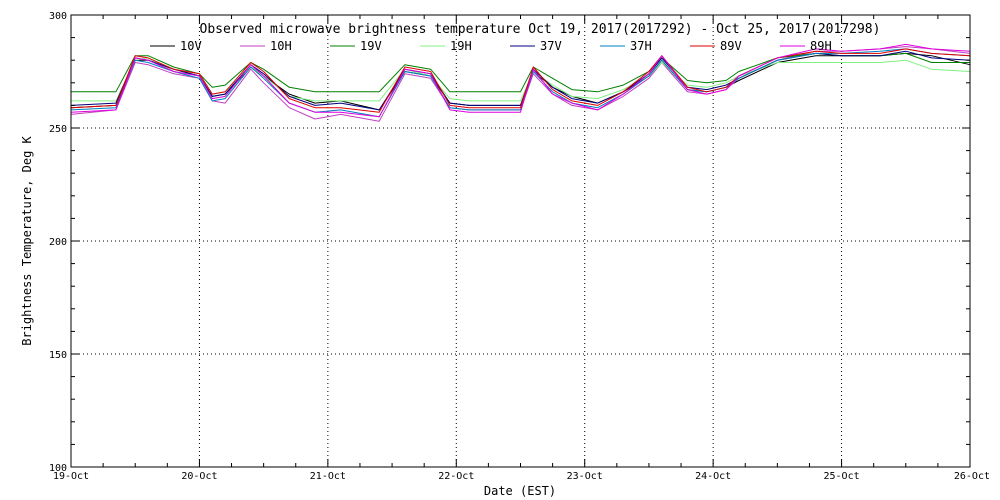 The width and height of the screenshot is (1000, 500). Describe the element at coordinates (551, 46) in the screenshot. I see `legend-label-37v: 37V` at that location.